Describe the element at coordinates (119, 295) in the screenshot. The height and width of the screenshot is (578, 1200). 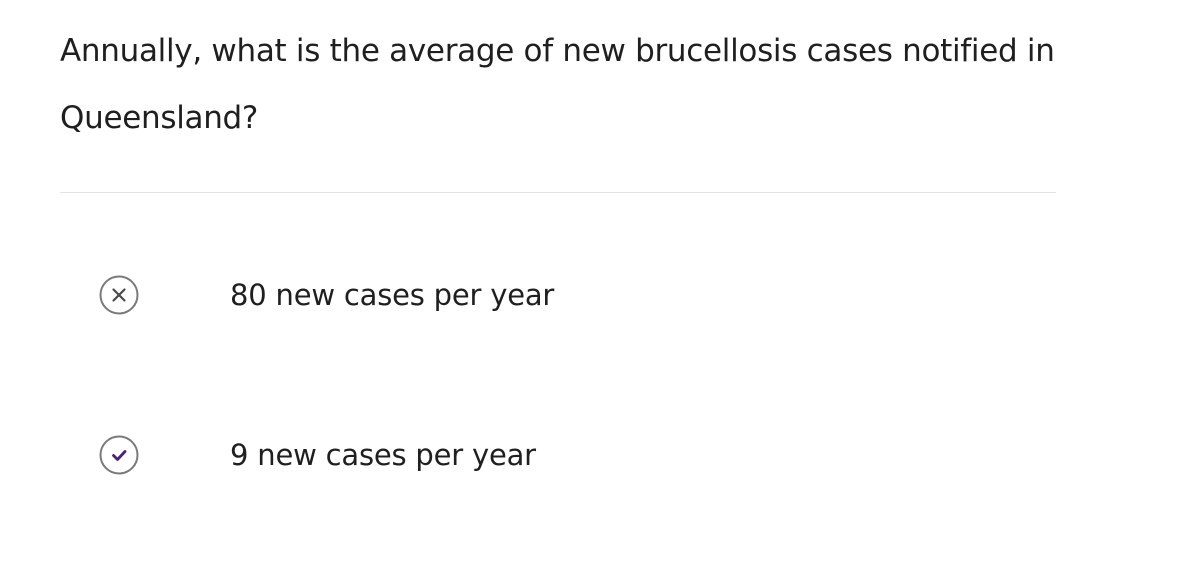
I see `x-circle-icon` at that location.